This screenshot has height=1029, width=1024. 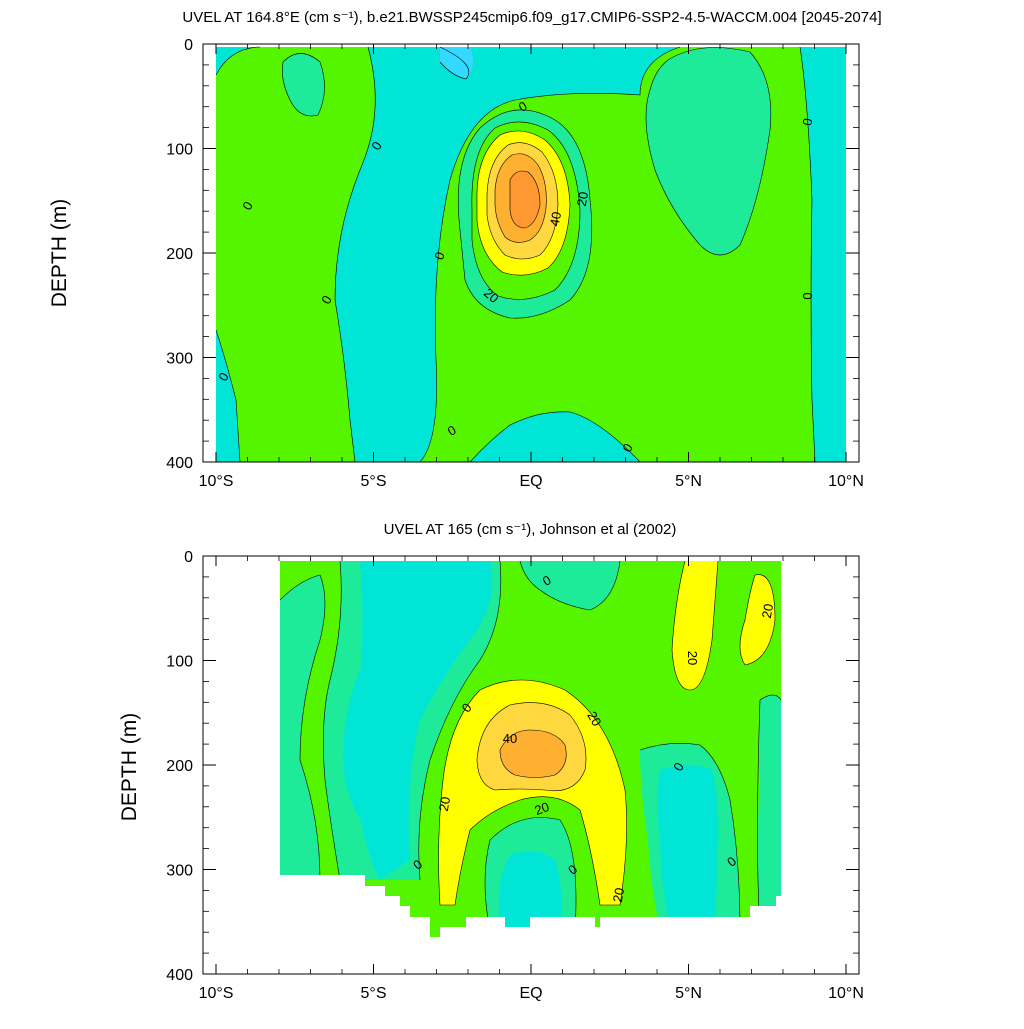 What do you see at coordinates (457, 63) in the screenshot?
I see `contour-band-neg-strong` at bounding box center [457, 63].